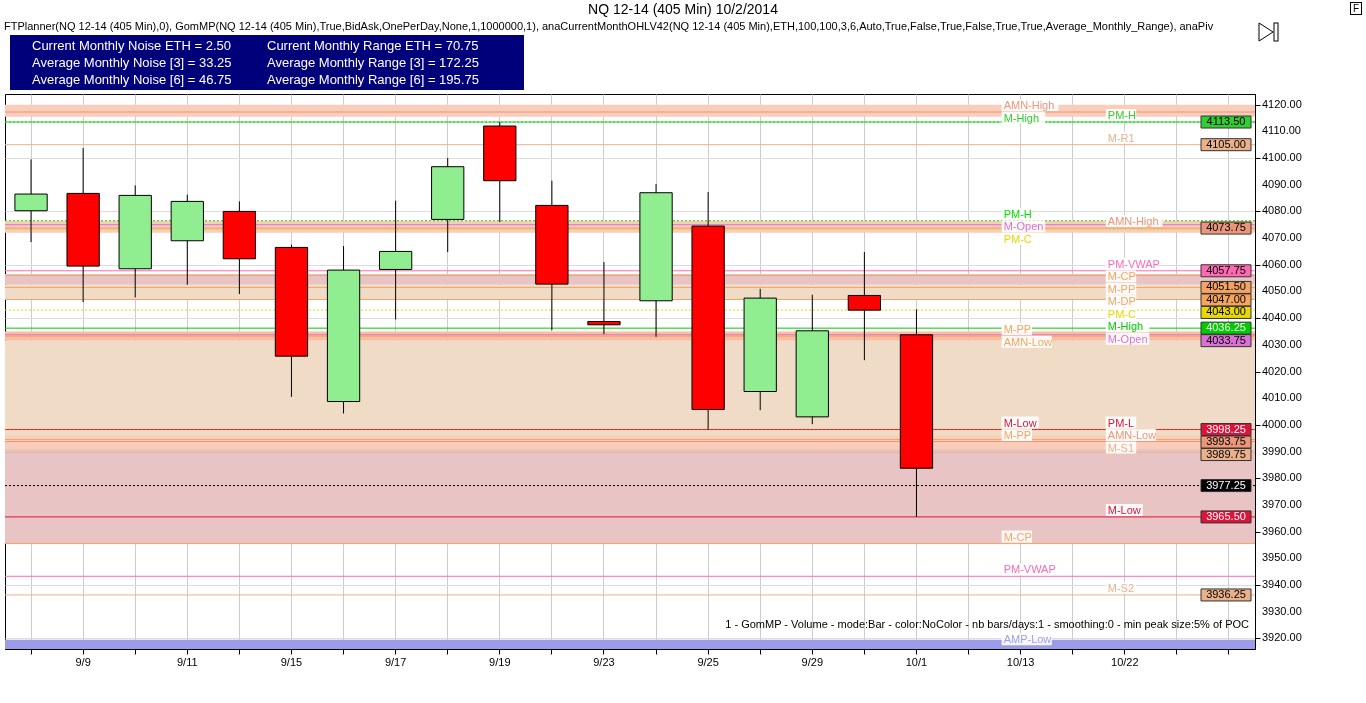 The width and height of the screenshot is (1366, 703). I want to click on y-tick-label: 3920.00, so click(1282, 637).